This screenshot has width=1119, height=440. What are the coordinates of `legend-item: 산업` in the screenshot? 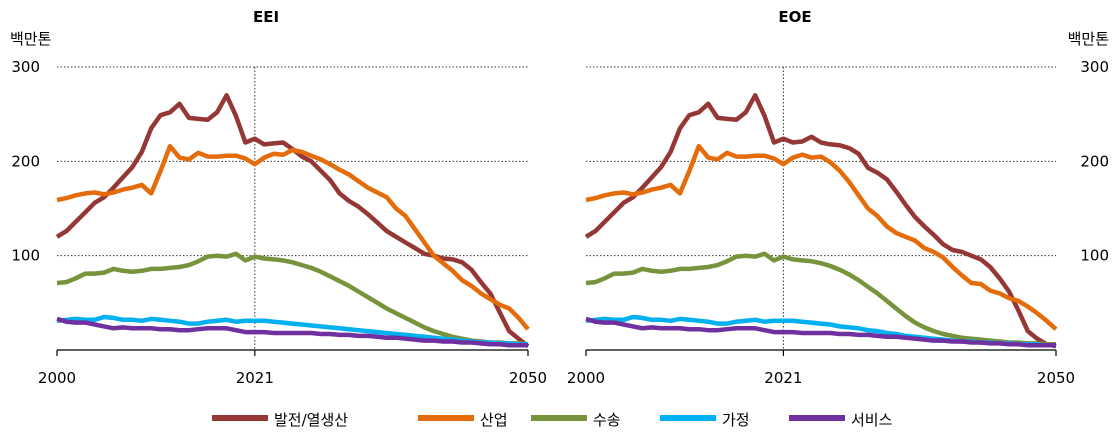 It's located at (463, 420).